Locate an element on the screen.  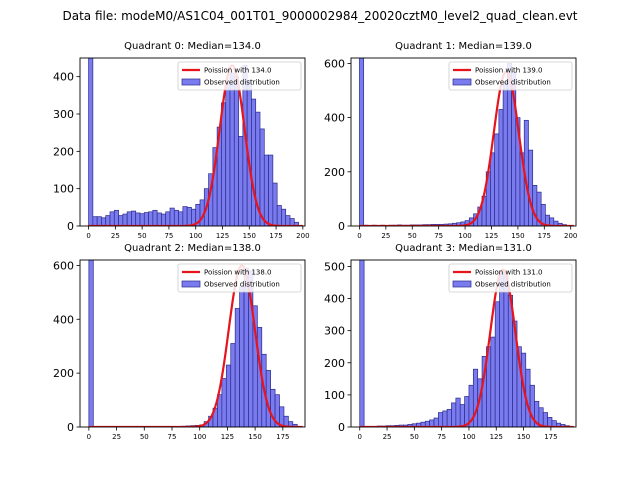
legend-entry-curve: Poission with 134.0 is located at coordinates (238, 71).